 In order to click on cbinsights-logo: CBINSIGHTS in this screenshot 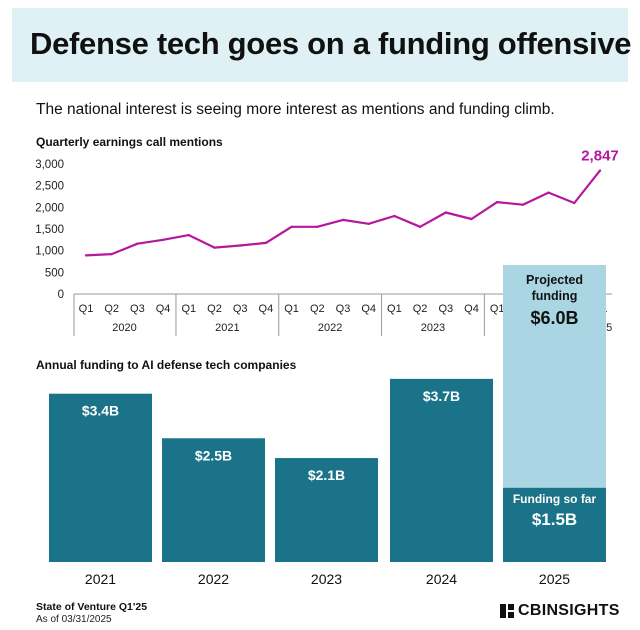, I will do `click(560, 611)`.